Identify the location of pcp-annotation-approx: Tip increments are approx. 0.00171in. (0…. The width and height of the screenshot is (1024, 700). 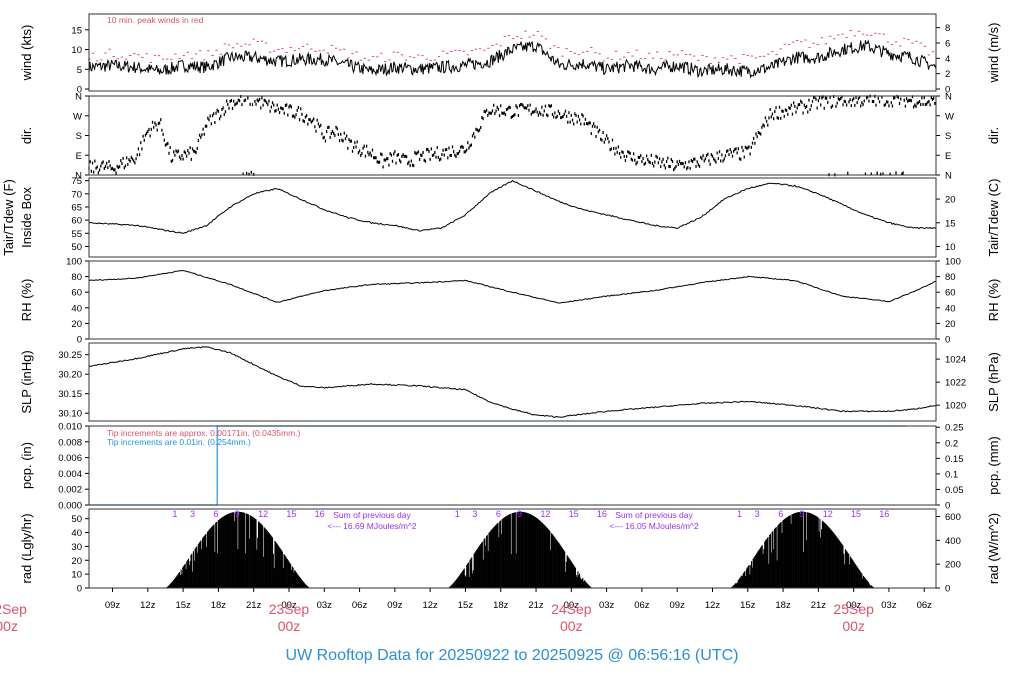
(204, 433).